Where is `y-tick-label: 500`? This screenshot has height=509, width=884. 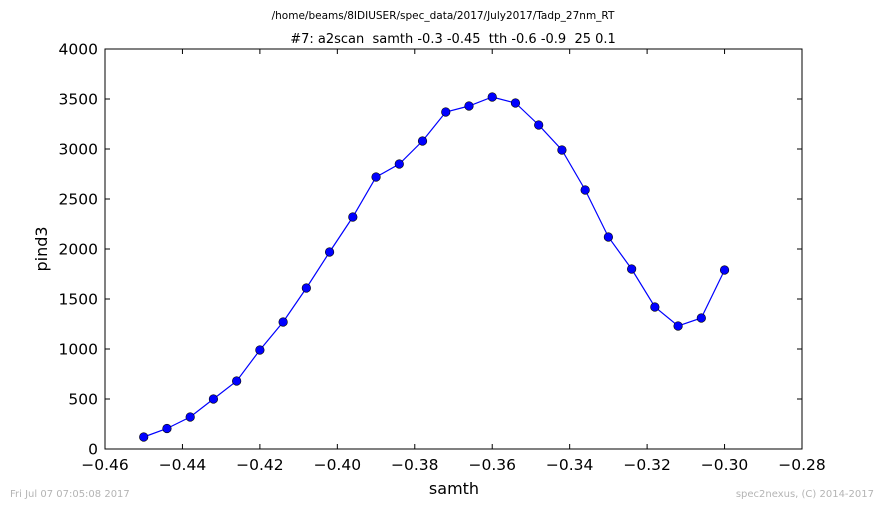 y-tick-label: 500 is located at coordinates (83, 400).